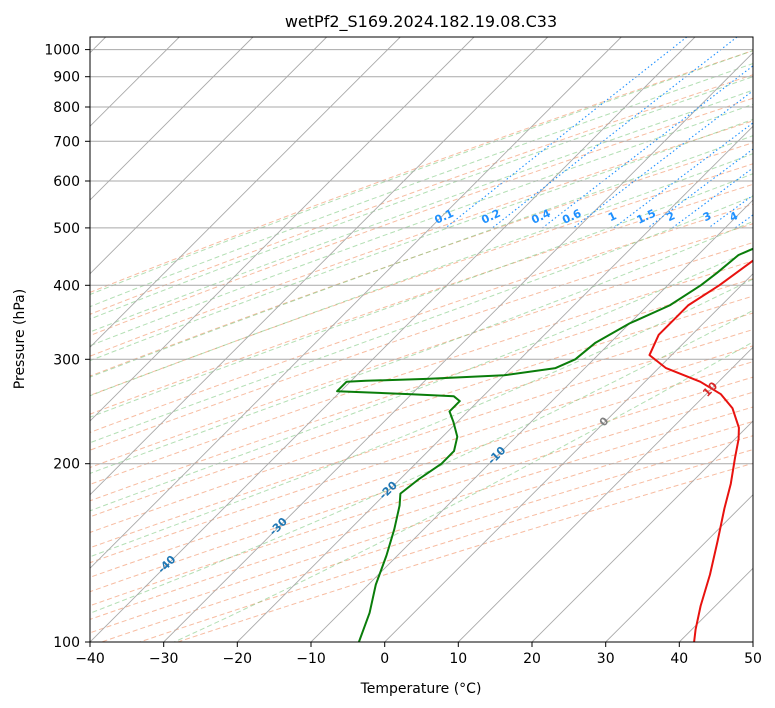 Image resolution: width=775 pixels, height=708 pixels. Describe the element at coordinates (311, 659) in the screenshot. I see `x-tick-label: −10` at that location.